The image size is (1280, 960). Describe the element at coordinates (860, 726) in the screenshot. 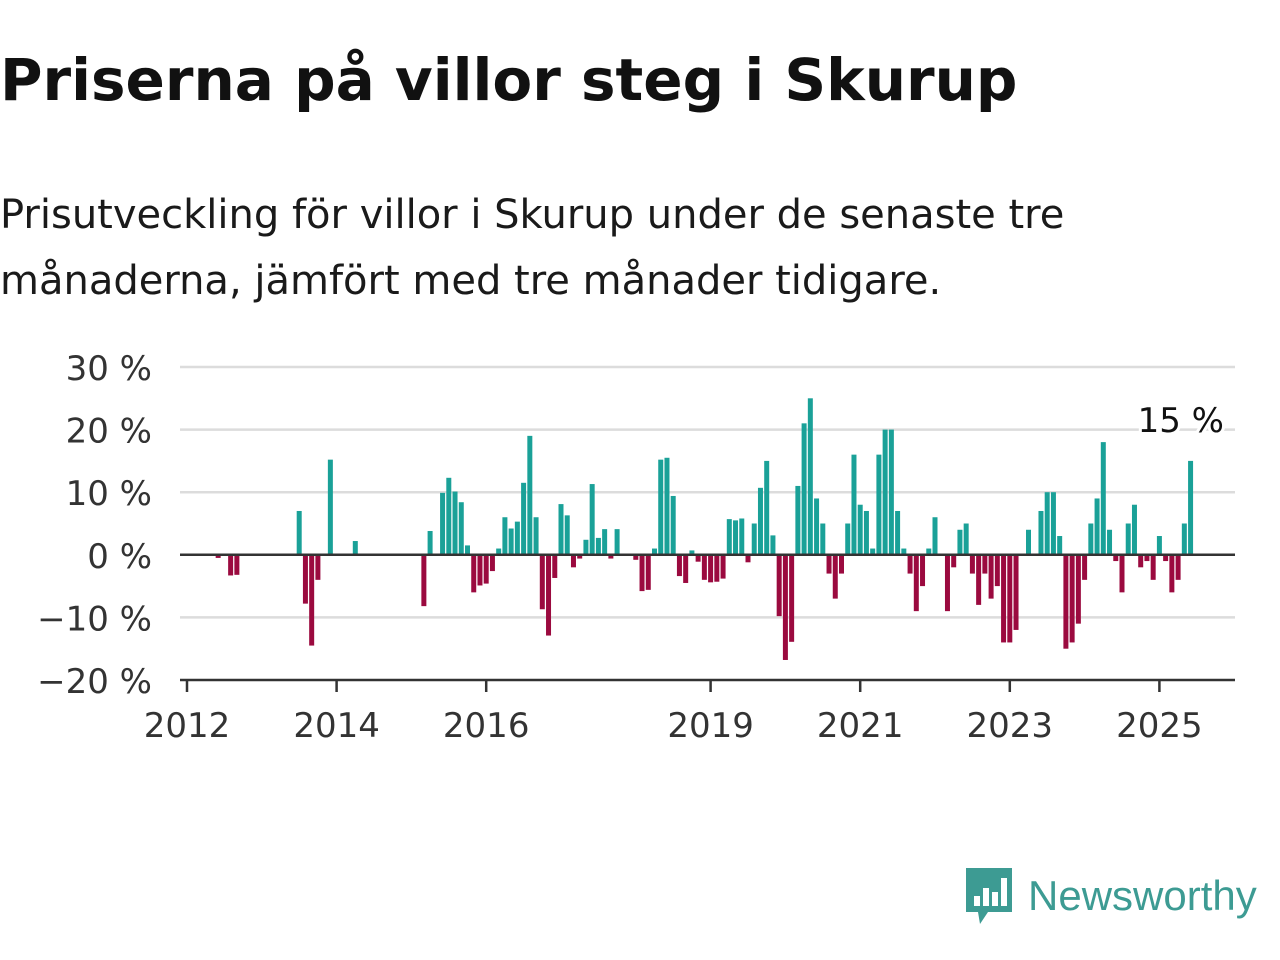

I see `x-tick-label: 2021` at that location.